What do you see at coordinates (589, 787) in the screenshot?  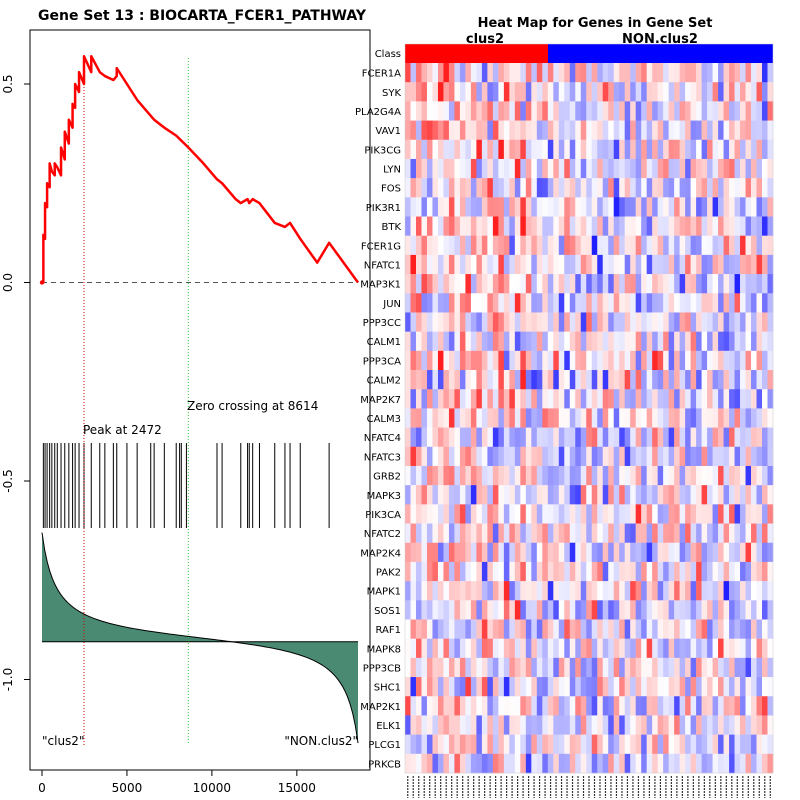 I see `sample-labels` at bounding box center [589, 787].